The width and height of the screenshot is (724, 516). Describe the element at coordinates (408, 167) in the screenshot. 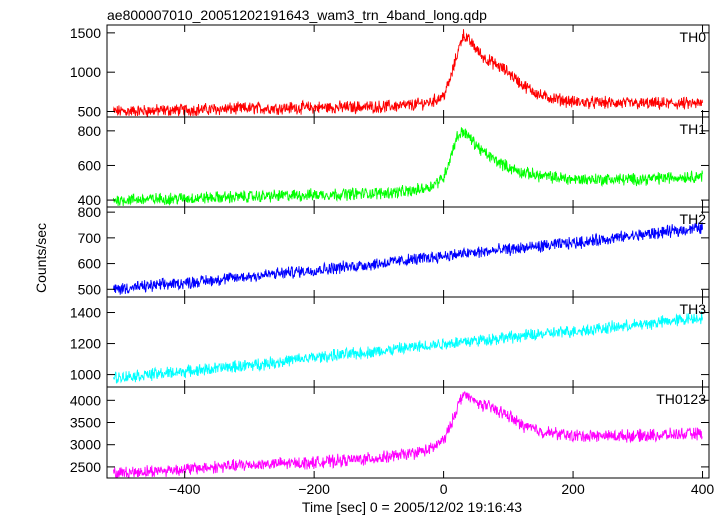

I see `series-line-th1` at that location.